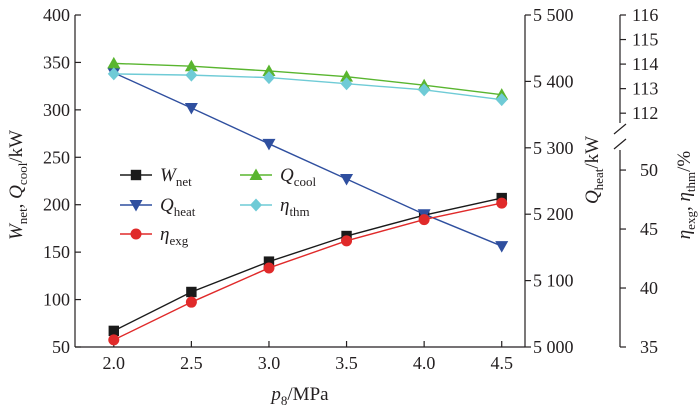 This screenshot has height=410, width=700. I want to click on legend-label: Qheat, so click(178, 207).